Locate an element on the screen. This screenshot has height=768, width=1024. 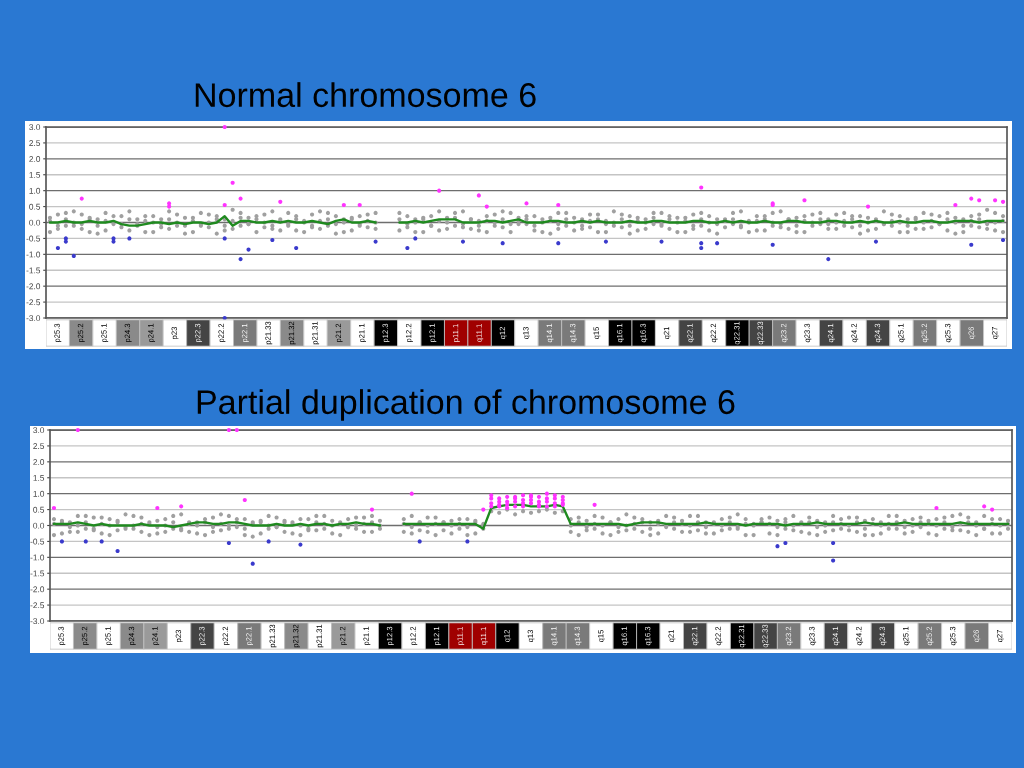
chart-title: Partial duplication of chromosome 6 is located at coordinates (466, 405).